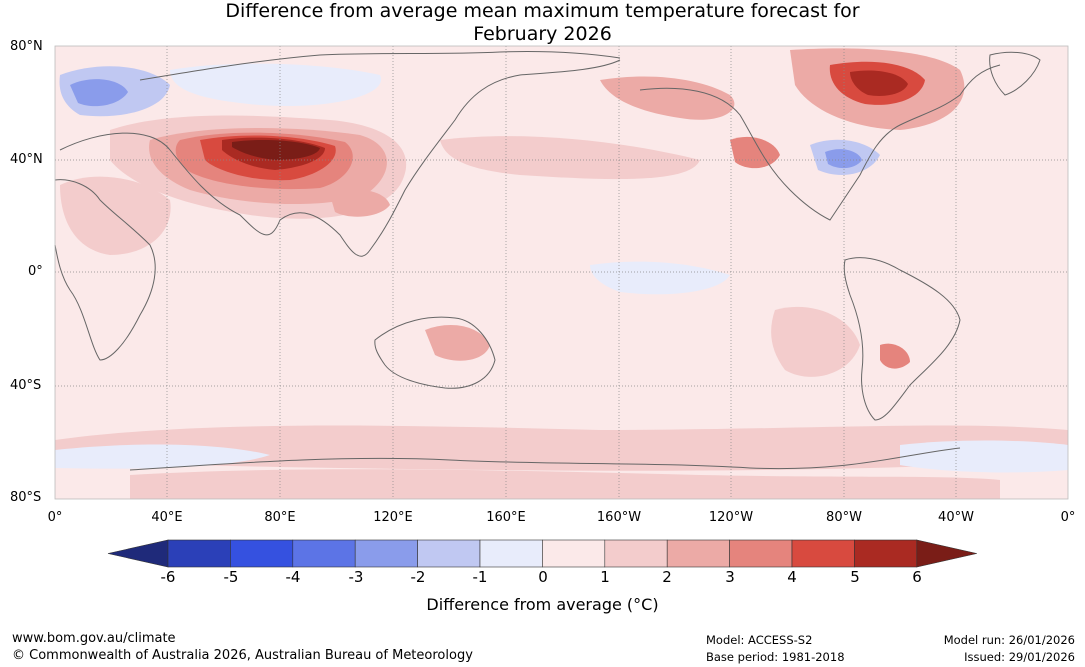  What do you see at coordinates (457, 343) in the screenshot?
I see `anomaly-region-australia` at bounding box center [457, 343].